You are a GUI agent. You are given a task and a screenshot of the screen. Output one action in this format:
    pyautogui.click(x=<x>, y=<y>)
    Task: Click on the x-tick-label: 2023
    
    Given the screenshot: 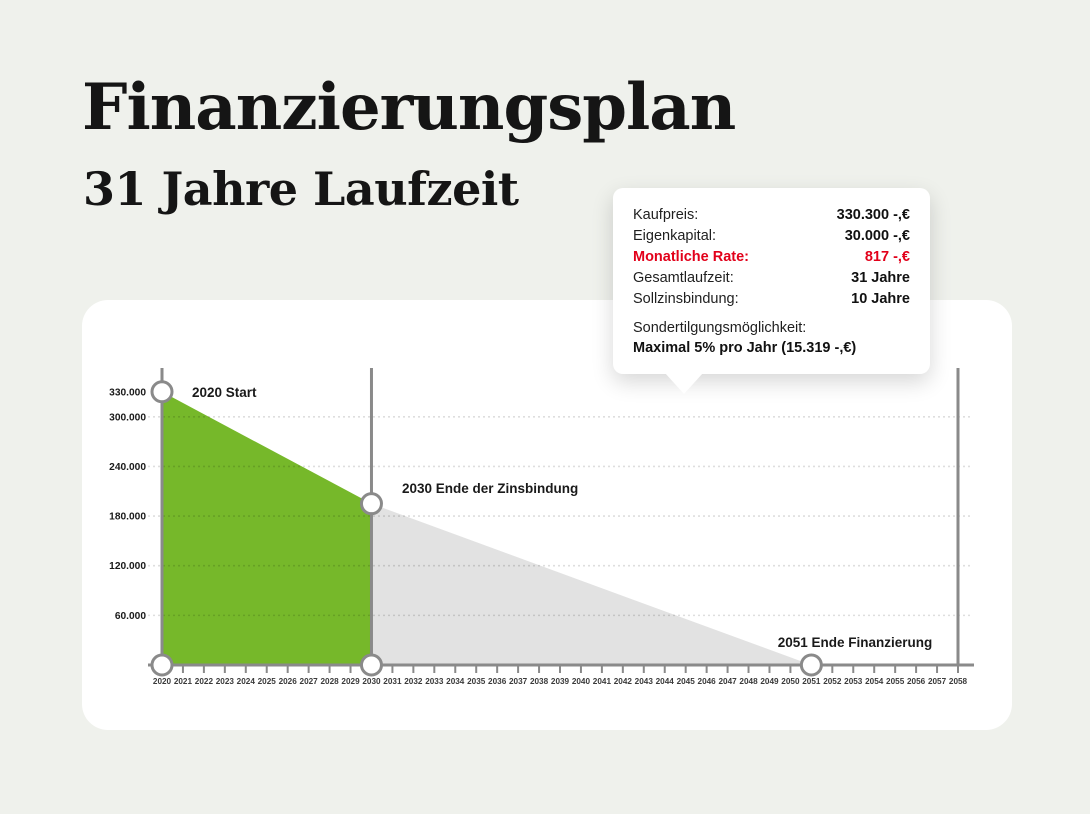 What is the action you would take?
    pyautogui.click(x=225, y=681)
    